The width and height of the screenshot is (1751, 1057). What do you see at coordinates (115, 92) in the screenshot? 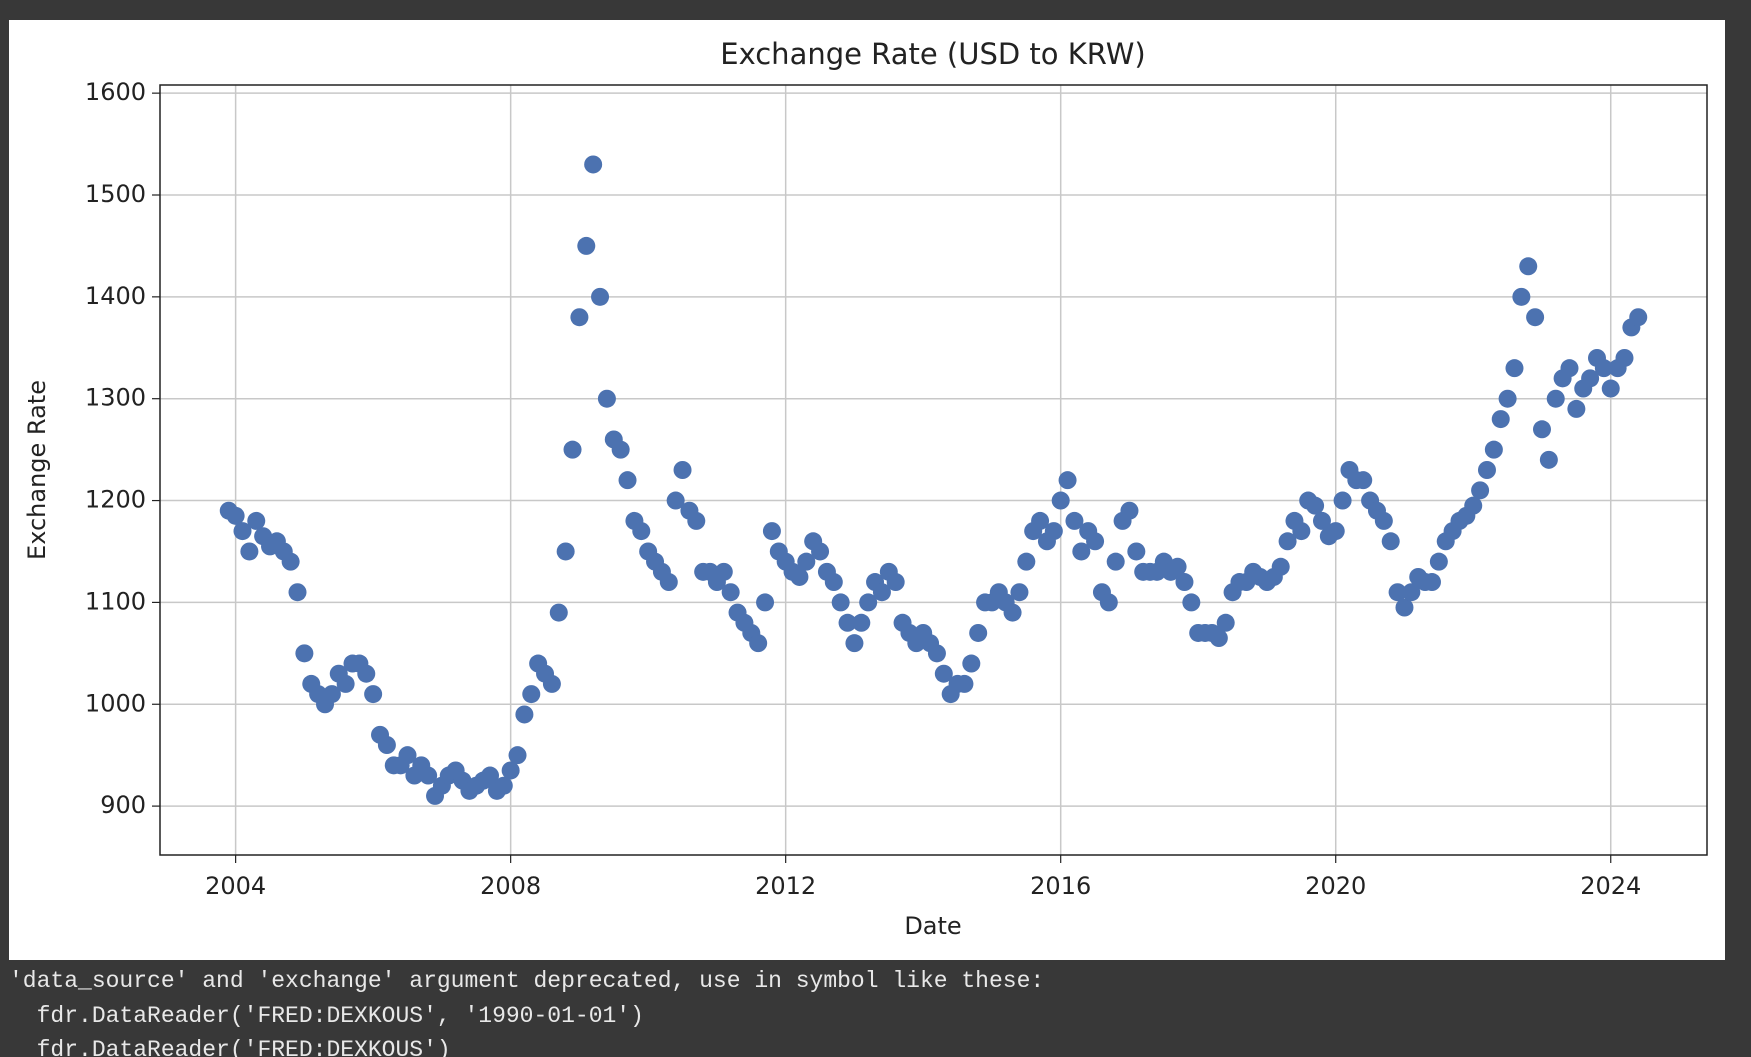
I see `y-tick-label: 1600` at bounding box center [115, 92].